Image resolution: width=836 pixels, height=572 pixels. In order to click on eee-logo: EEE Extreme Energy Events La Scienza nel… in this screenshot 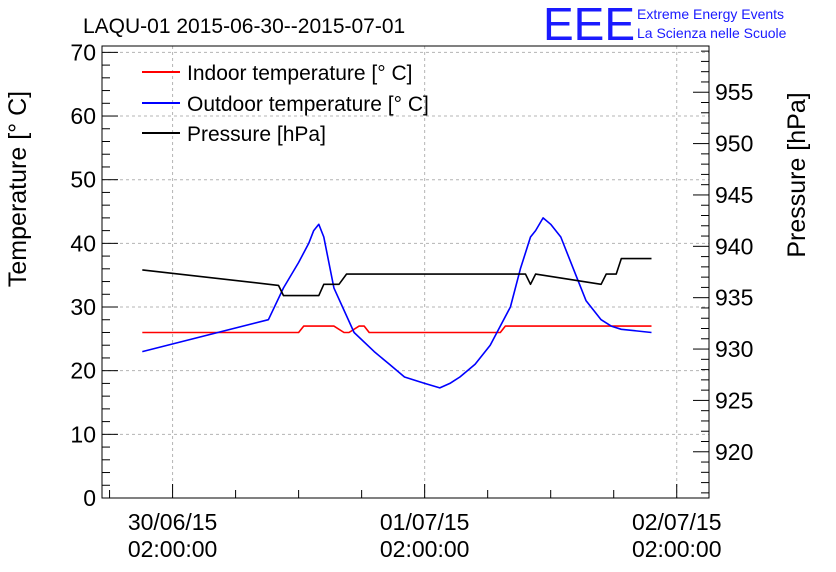, I will do `click(665, 25)`.